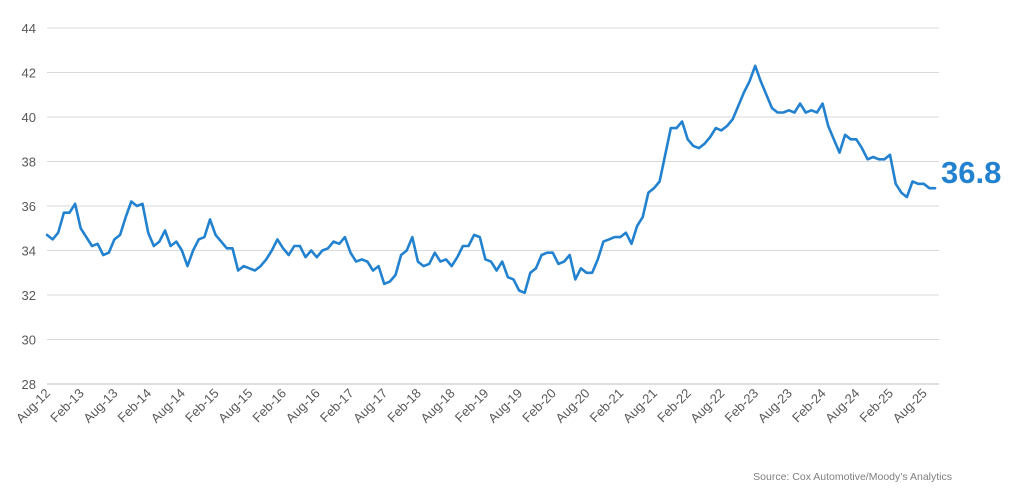  I want to click on y-tick-label: 34, so click(29, 251).